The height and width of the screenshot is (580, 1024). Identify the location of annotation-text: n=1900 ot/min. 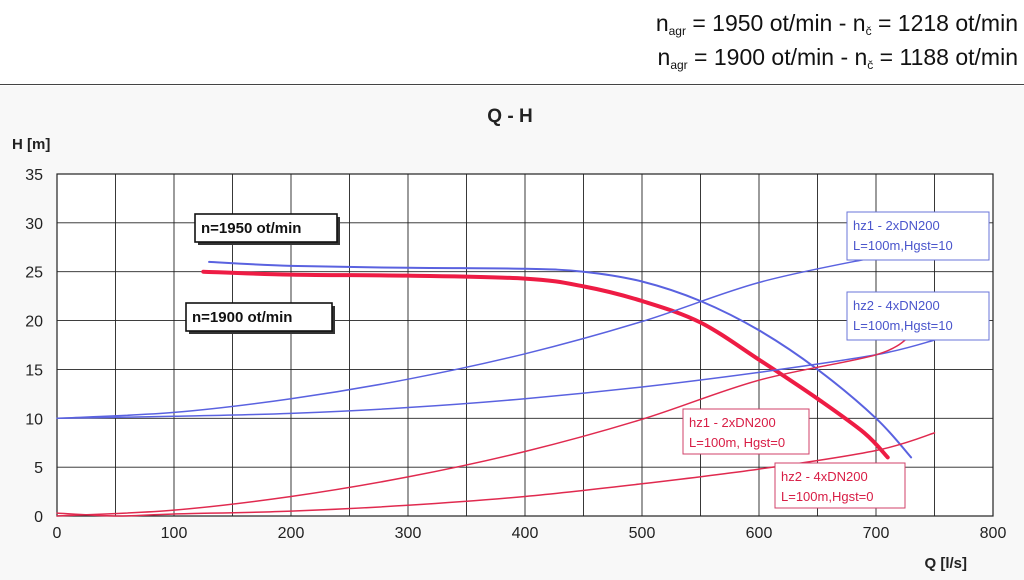
(242, 317).